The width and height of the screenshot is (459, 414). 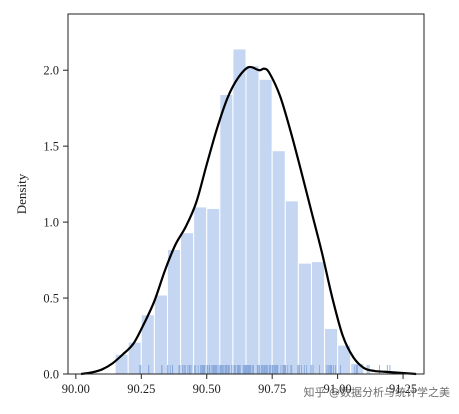 What do you see at coordinates (377, 392) in the screenshot?
I see `watermark-text: 知乎 @数据分析与统计学之美` at bounding box center [377, 392].